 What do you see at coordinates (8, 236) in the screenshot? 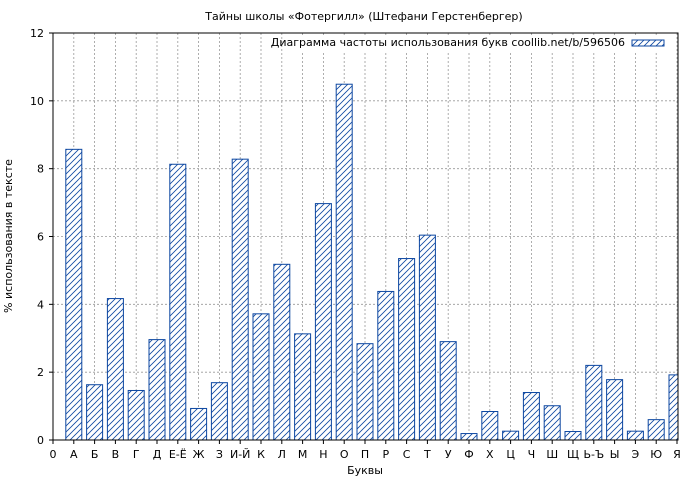
I see `y-axis-label: % использования в тексте` at bounding box center [8, 236].